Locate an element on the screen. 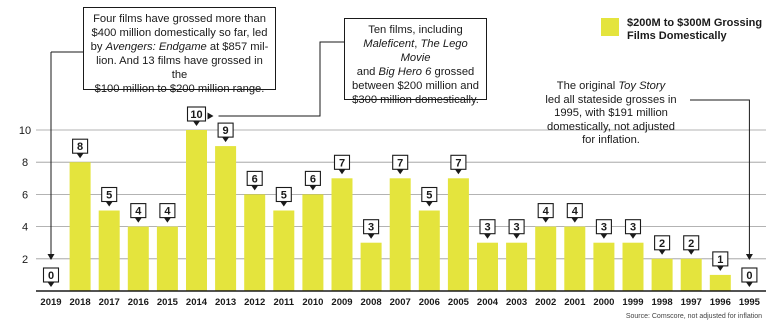 The image size is (766, 320). x-tick-label: 2013 is located at coordinates (225, 302).